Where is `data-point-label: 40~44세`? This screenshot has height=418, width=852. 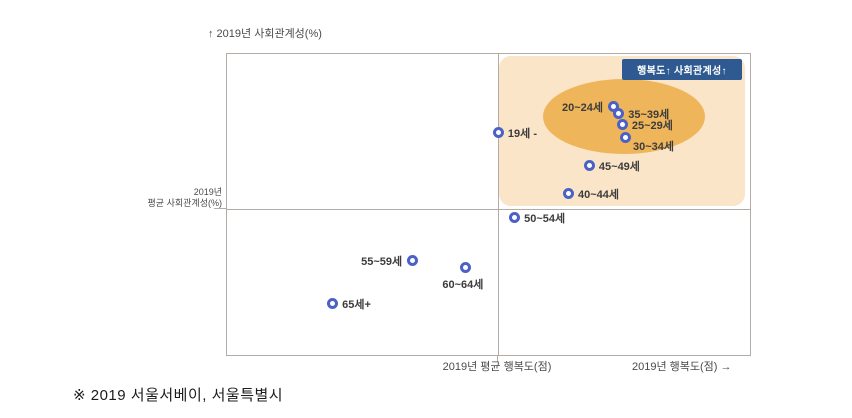
data-point-label: 40~44세 is located at coordinates (598, 195).